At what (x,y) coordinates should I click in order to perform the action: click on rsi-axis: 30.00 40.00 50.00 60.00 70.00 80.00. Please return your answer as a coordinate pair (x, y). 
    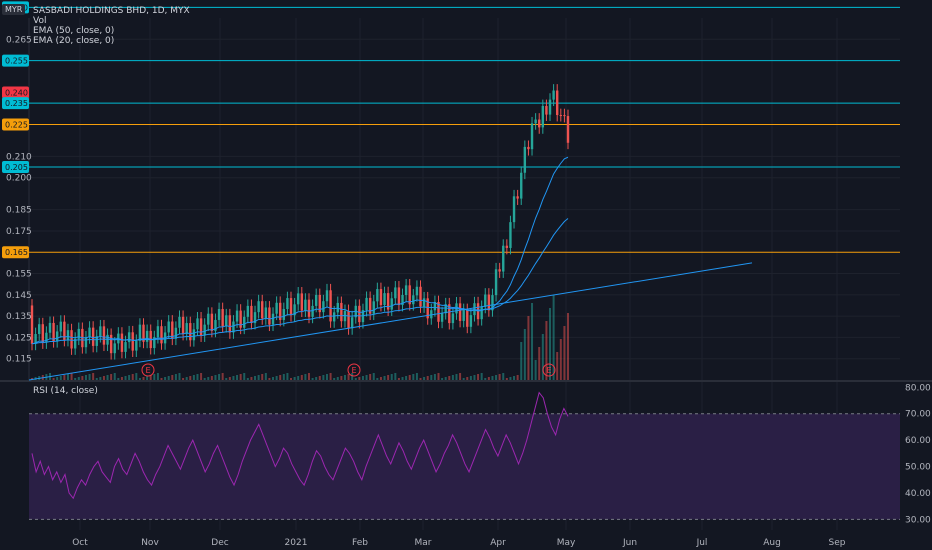
    Looking at the image, I should click on (918, 454).